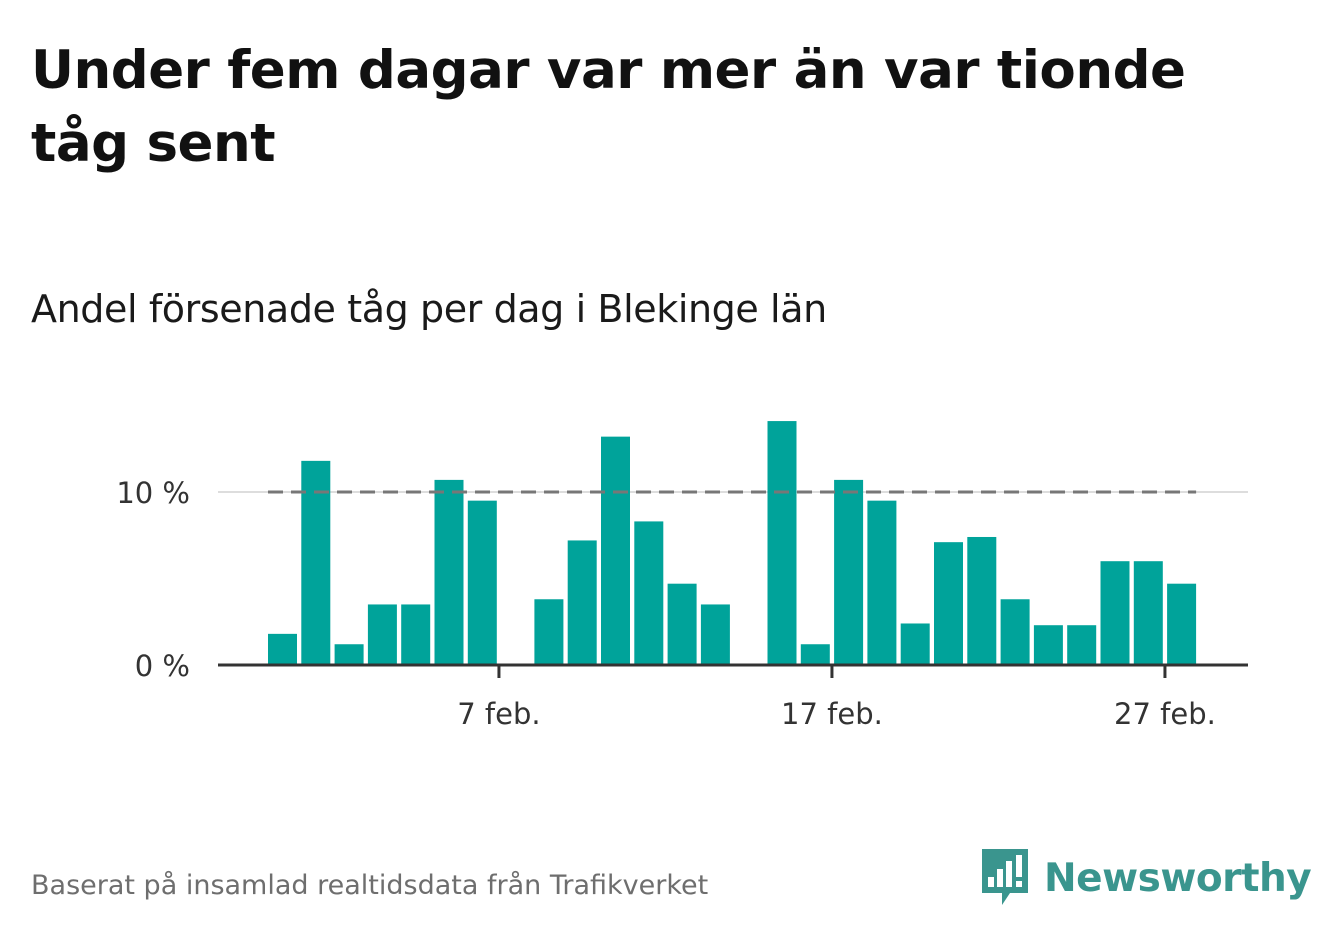  Describe the element at coordinates (498, 714) in the screenshot. I see `x-tick-label: 7 feb.` at that location.